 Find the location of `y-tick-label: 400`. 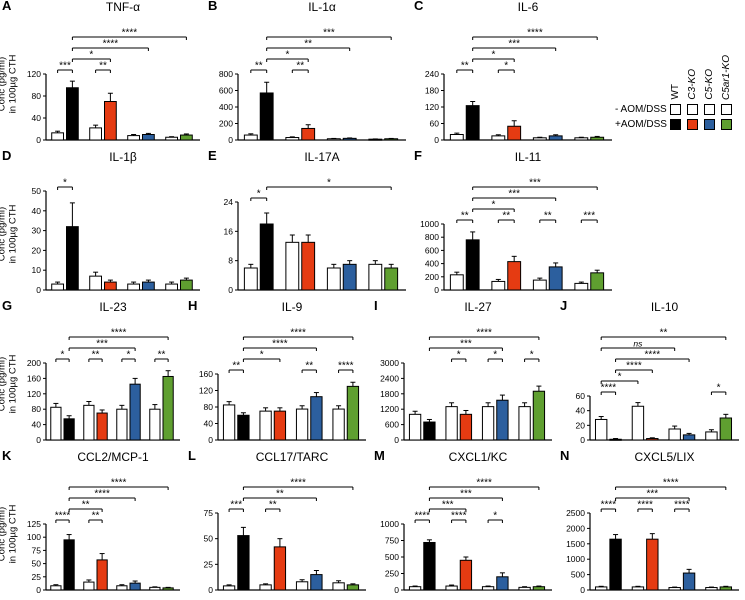

y-tick-label: 400 is located at coordinates (432, 264).